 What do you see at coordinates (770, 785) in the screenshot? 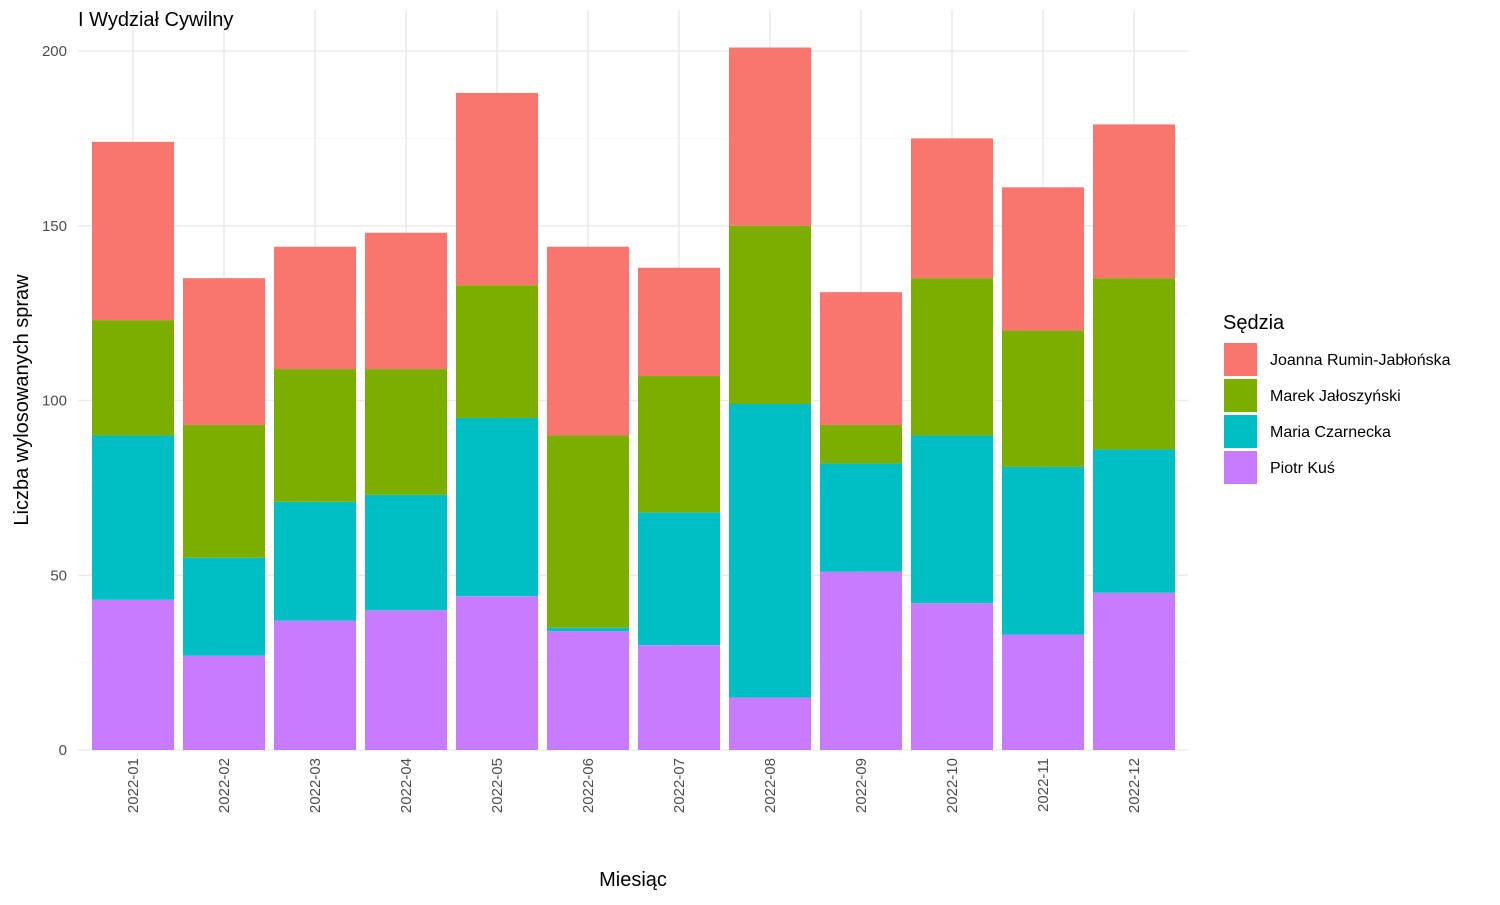
I see `x-tick-label: 2022-08` at bounding box center [770, 785].